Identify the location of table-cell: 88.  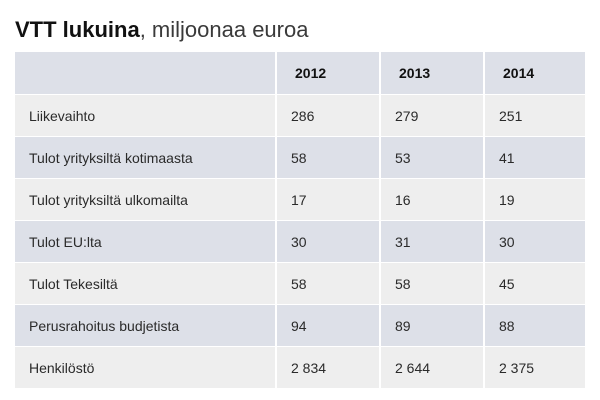
(507, 325).